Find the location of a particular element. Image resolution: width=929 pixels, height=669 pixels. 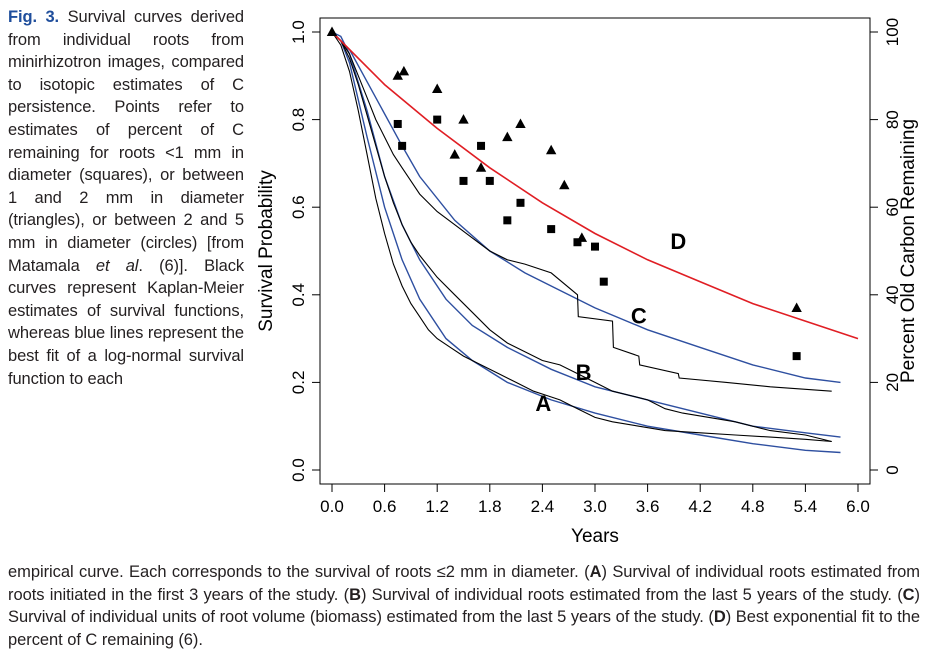

y-tick-label: 0.2 is located at coordinates (298, 383).